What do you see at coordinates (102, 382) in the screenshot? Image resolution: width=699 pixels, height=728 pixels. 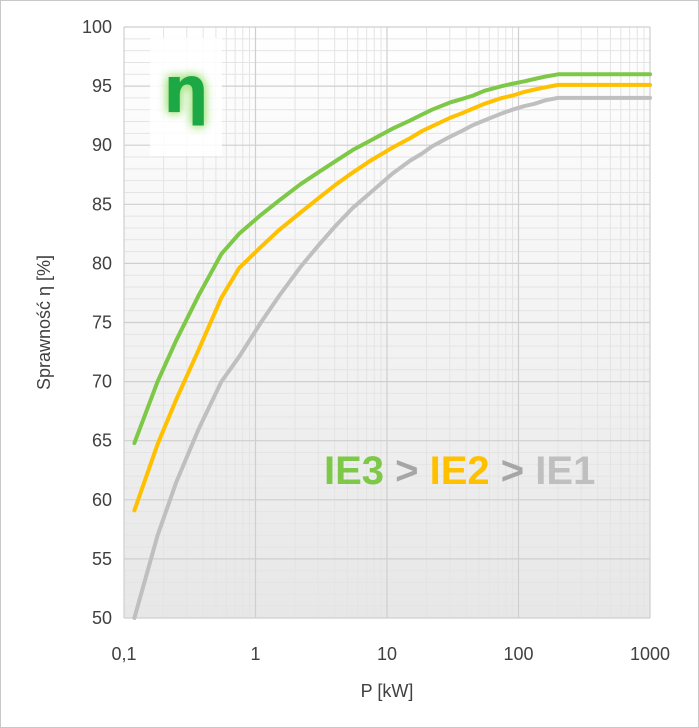 I see `y-tick-label: 70` at bounding box center [102, 382].